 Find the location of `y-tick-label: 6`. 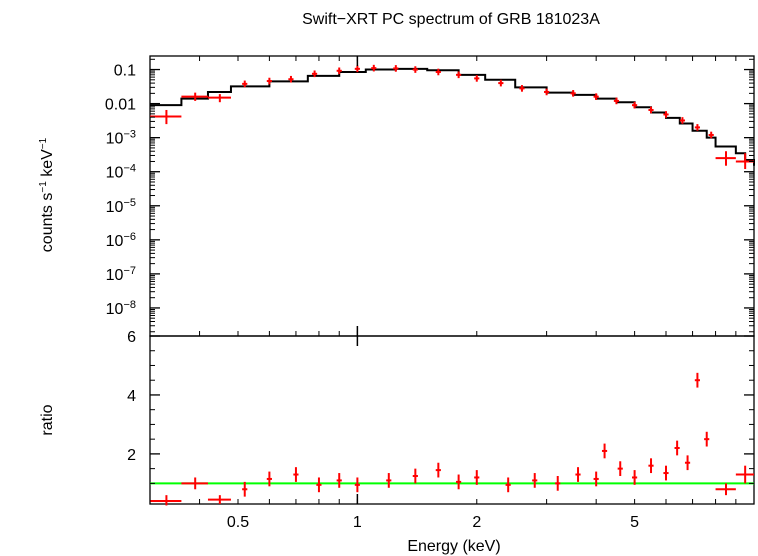

y-tick-label: 6 is located at coordinates (131, 337).